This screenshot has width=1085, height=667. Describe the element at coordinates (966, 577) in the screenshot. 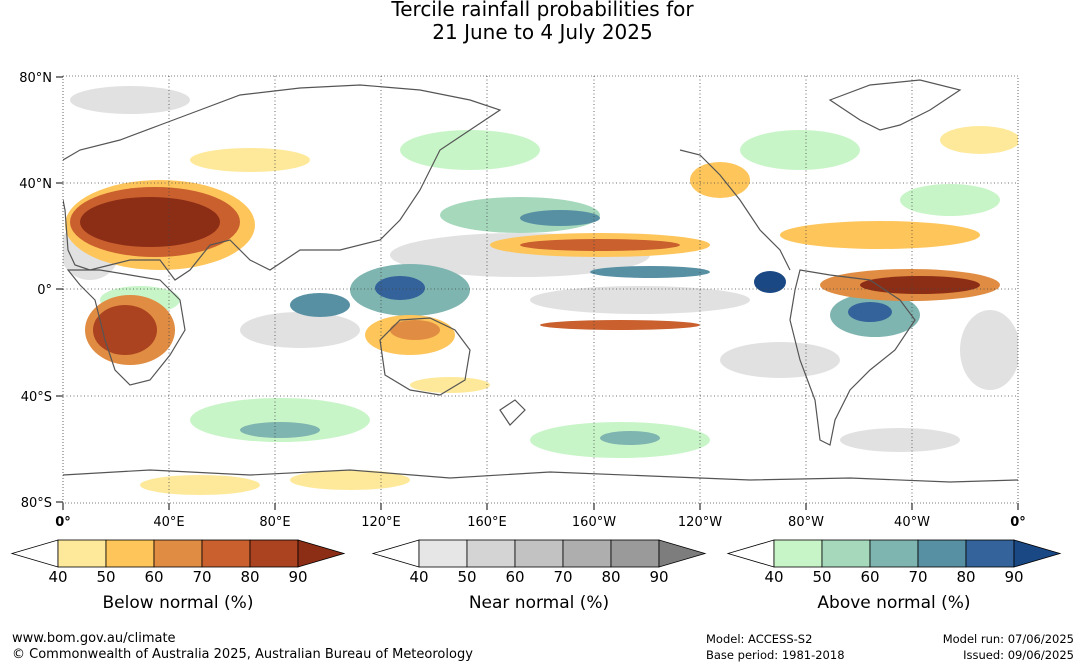

I see `above-legend-tick-label: 80` at that location.